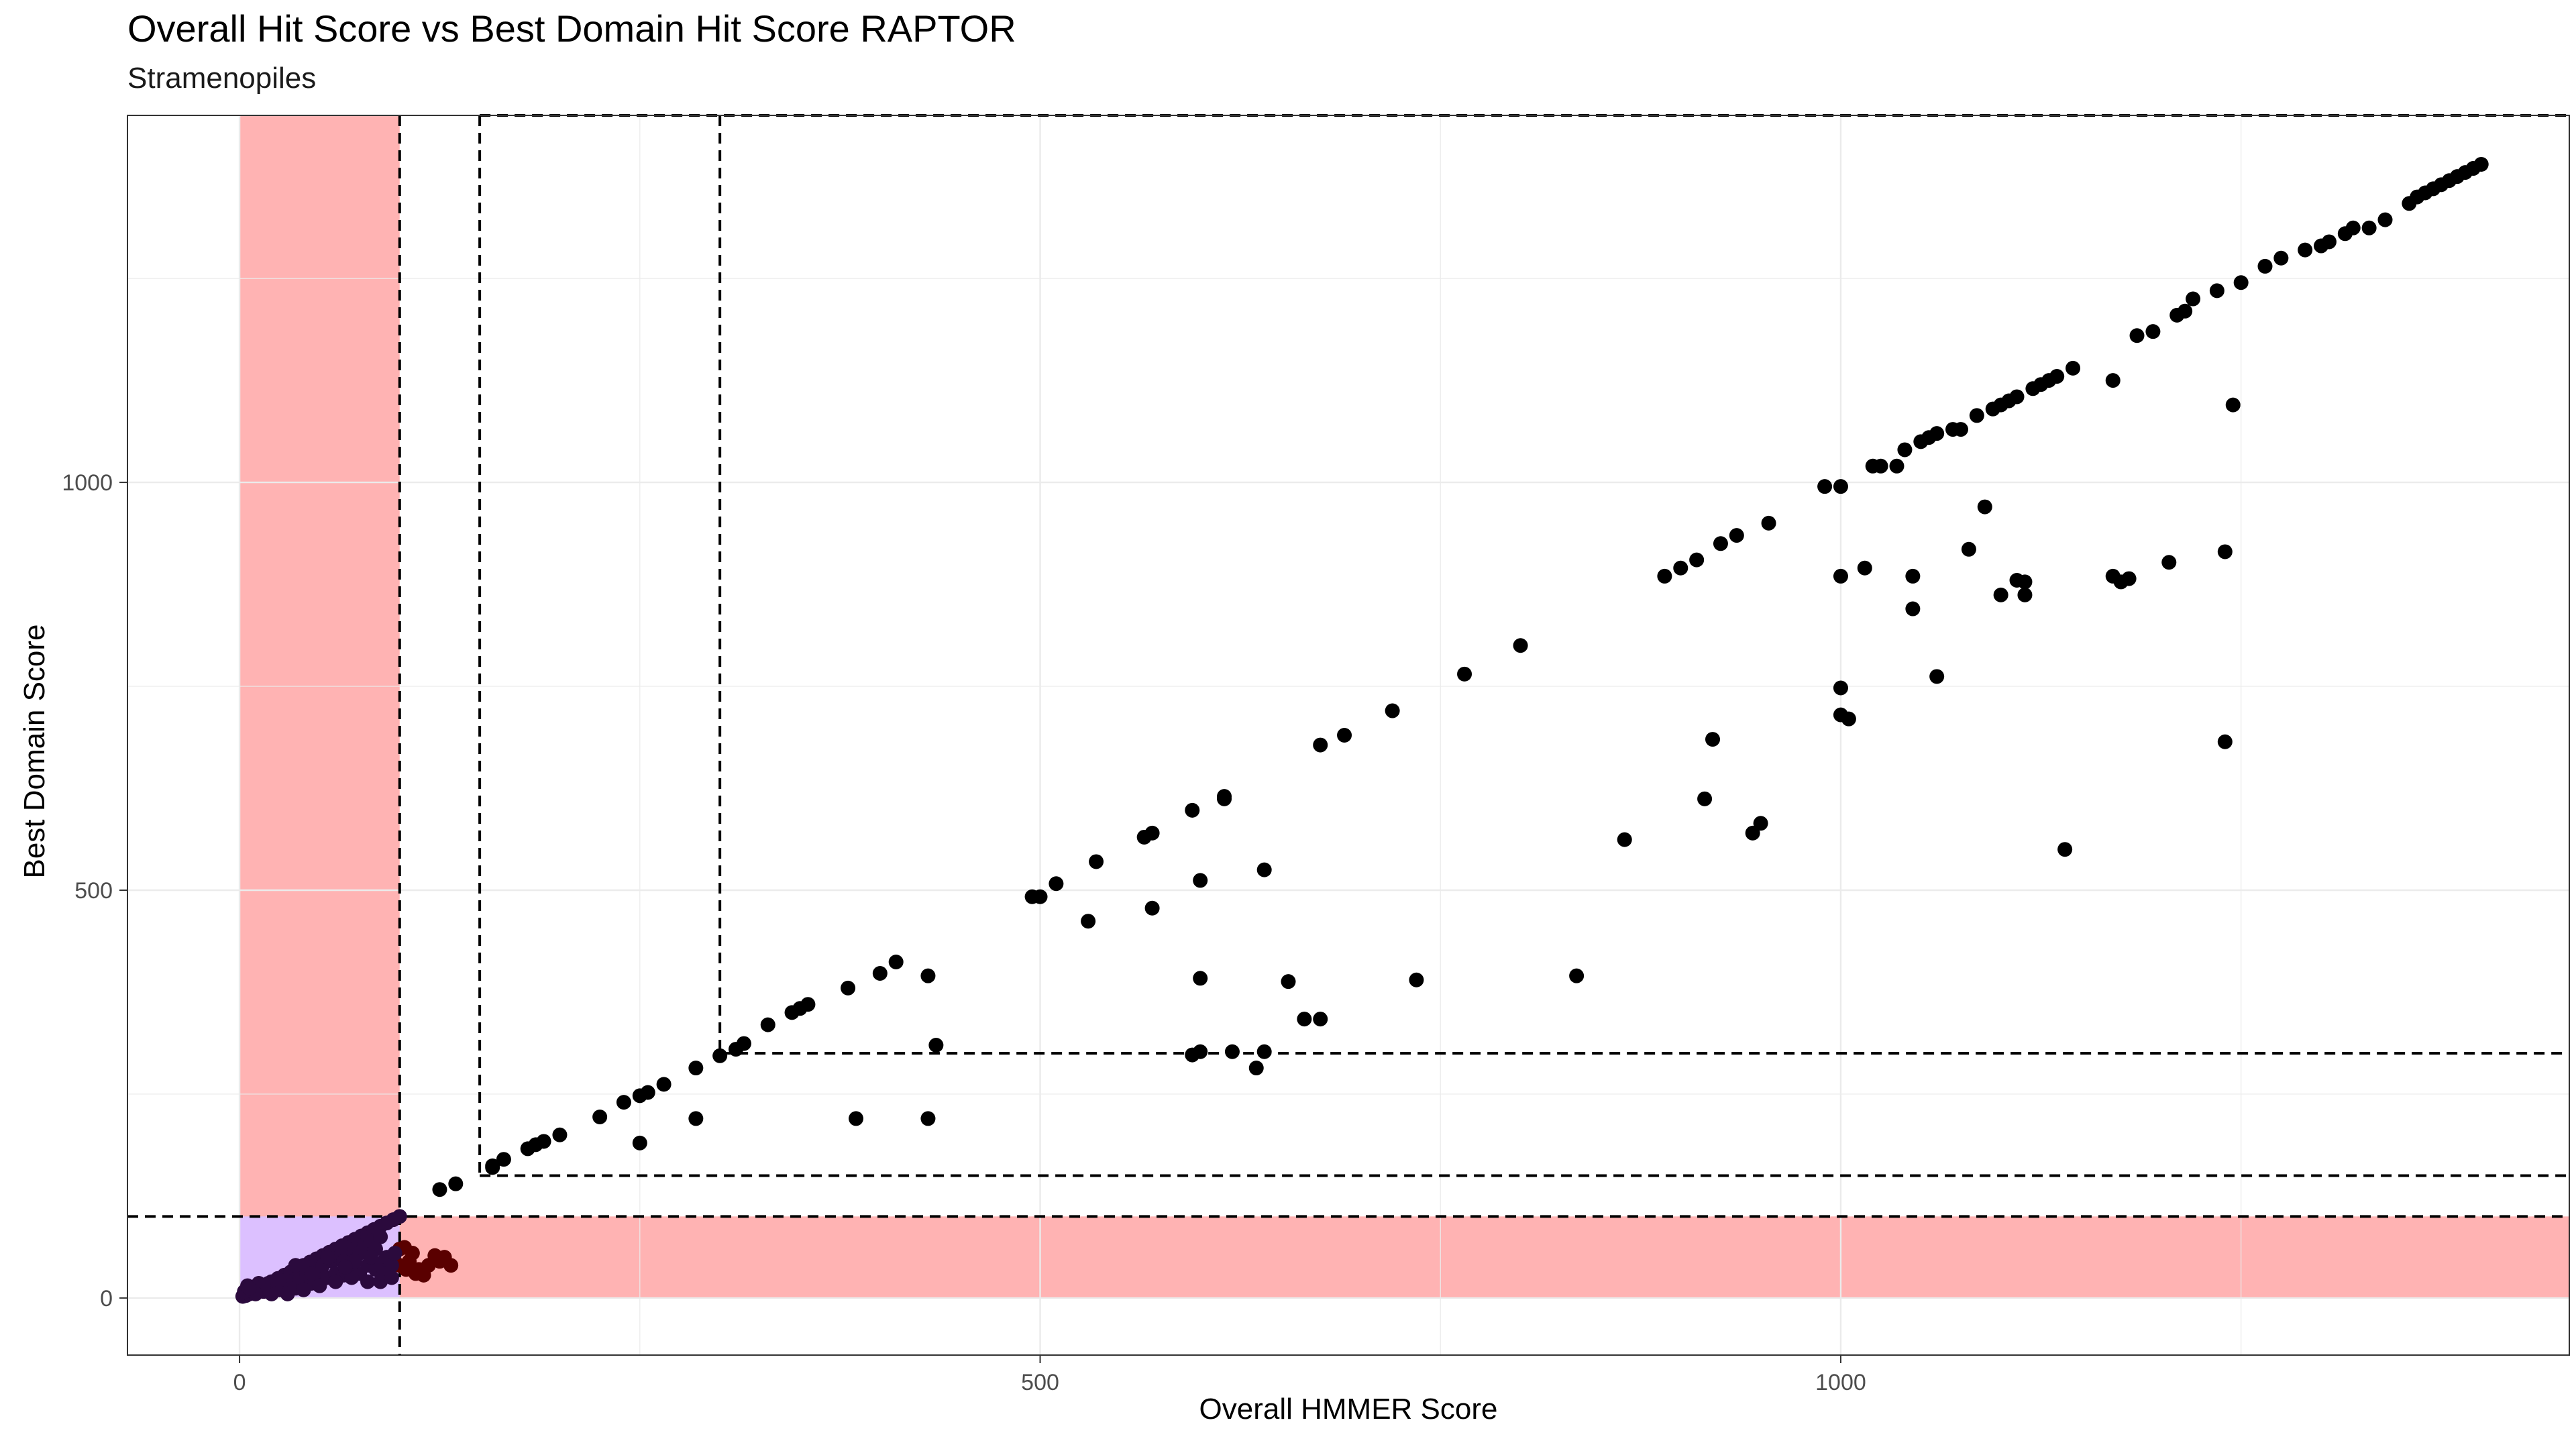 The width and height of the screenshot is (2576, 1449). Describe the element at coordinates (106, 1298) in the screenshot. I see `y-tick-label: 0` at that location.